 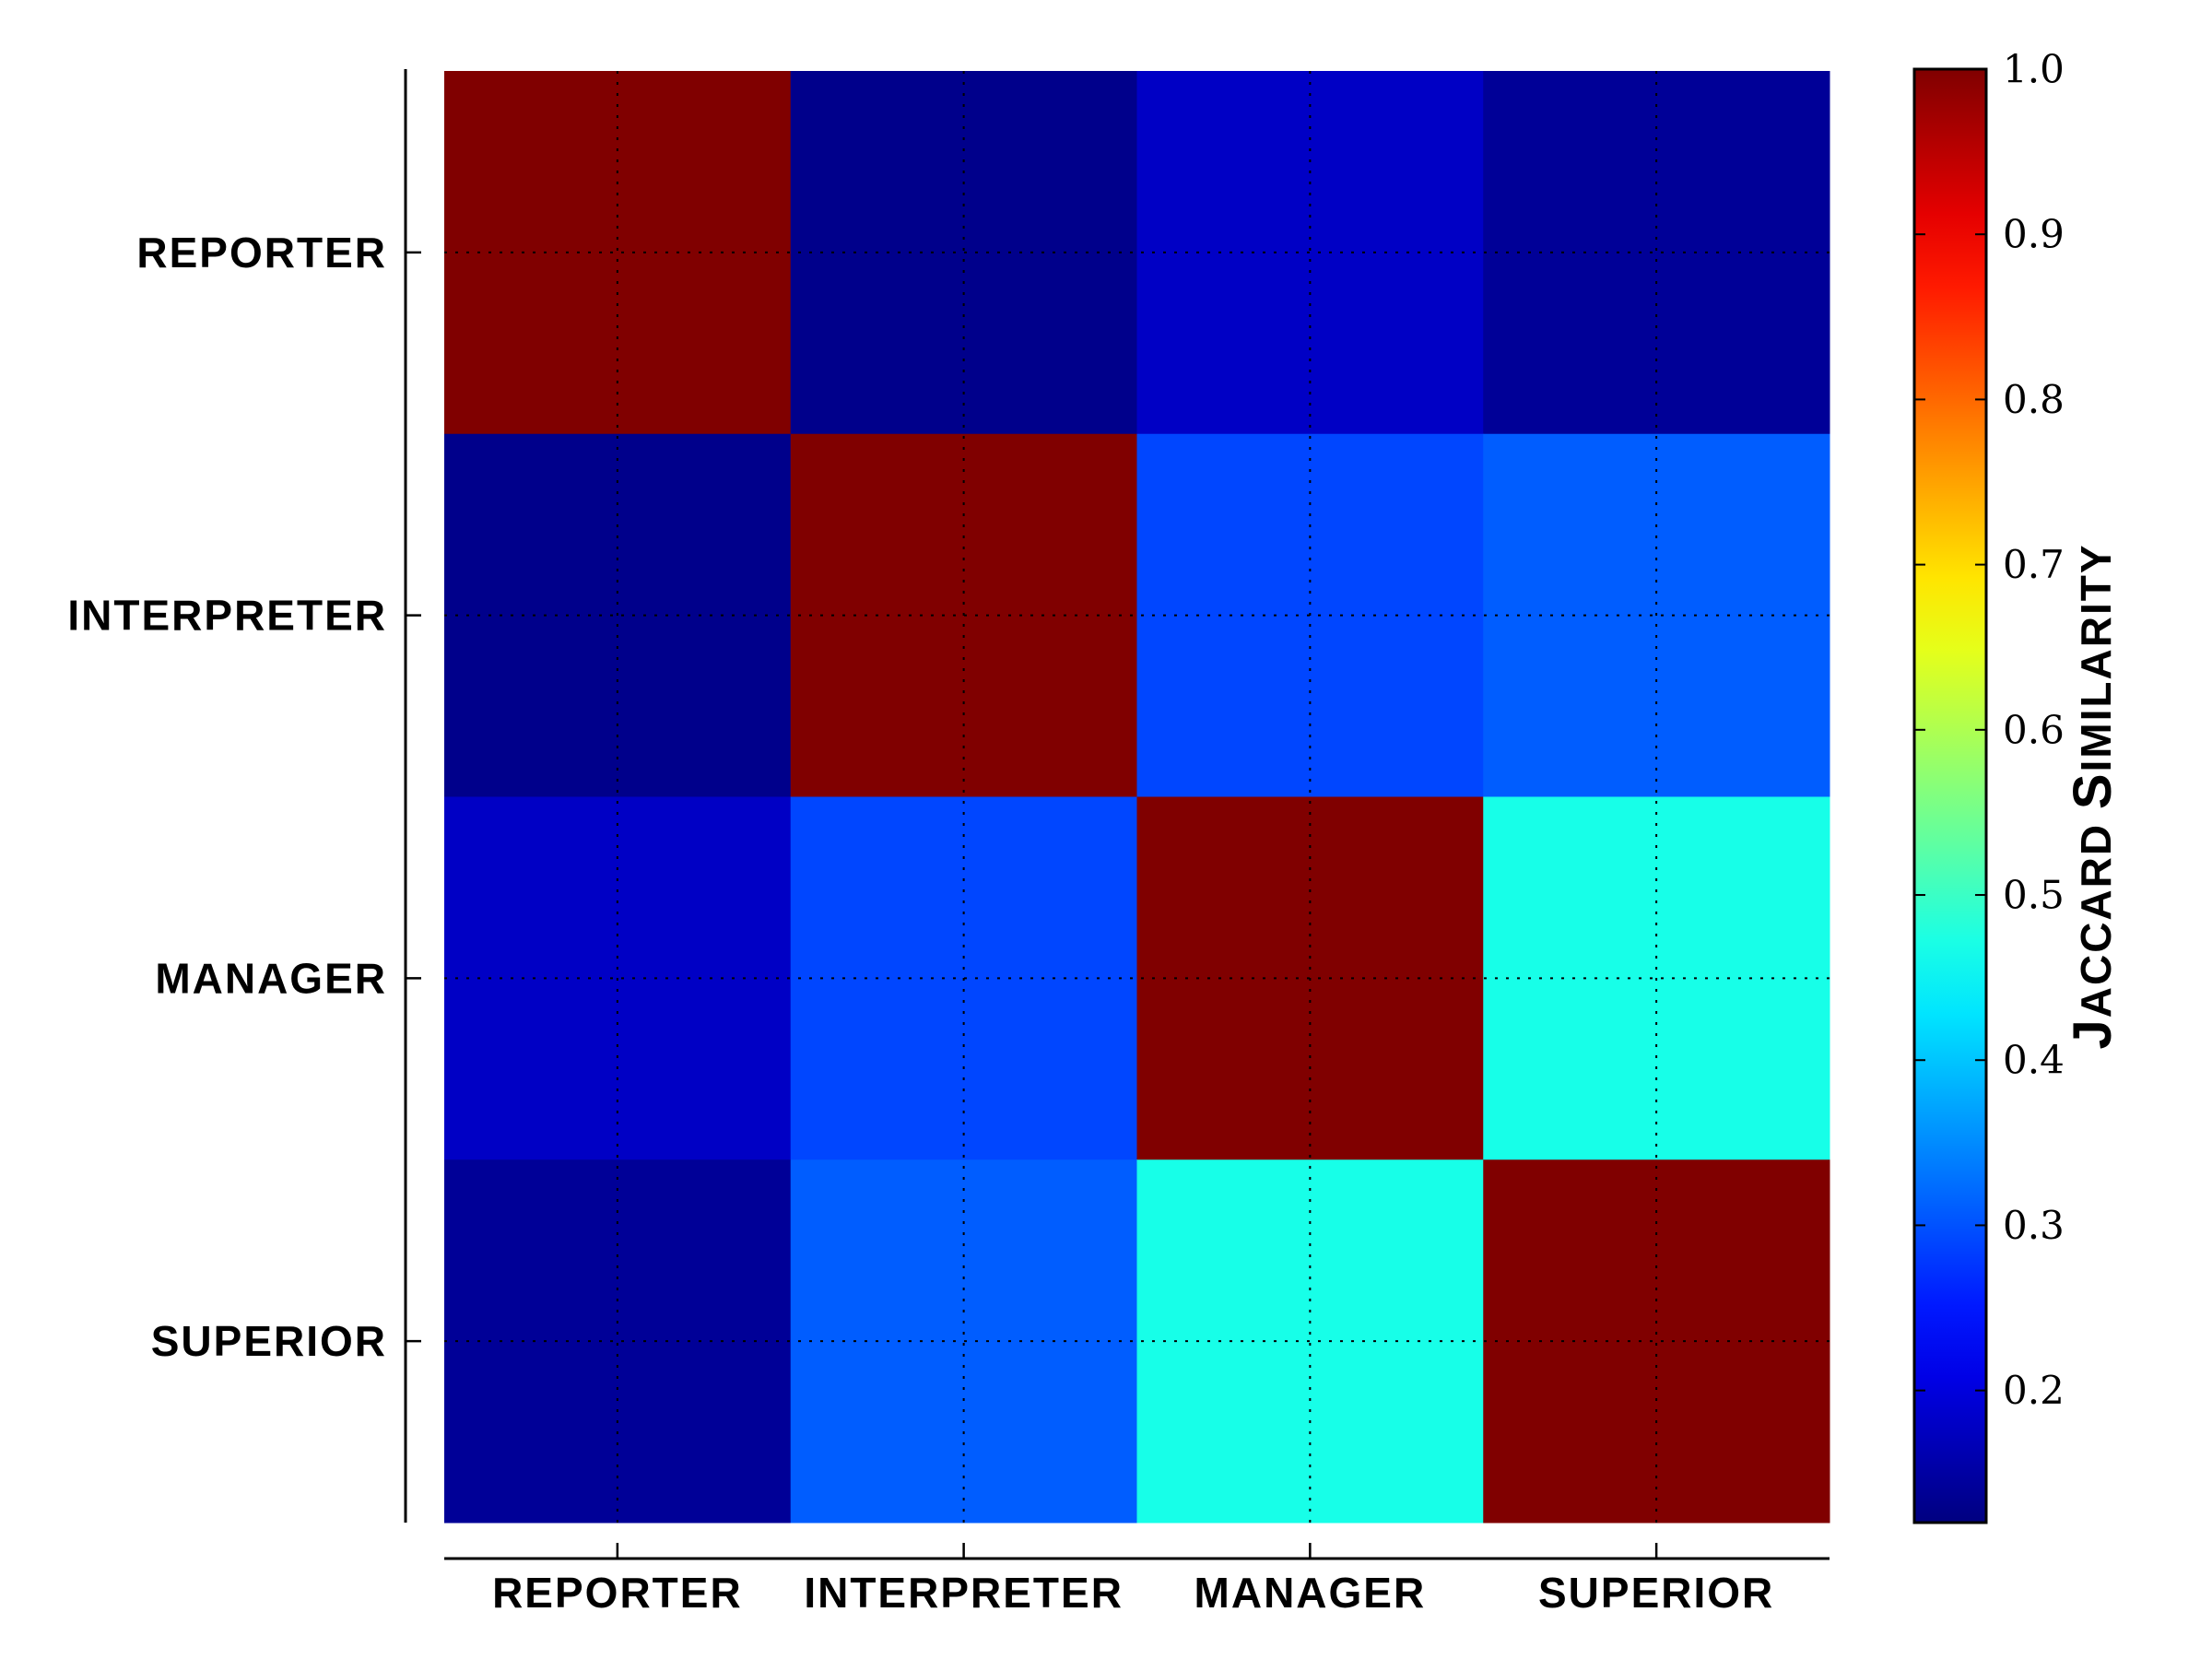 I want to click on colorbar-tick-label-8: 1.0, so click(x=2034, y=69).